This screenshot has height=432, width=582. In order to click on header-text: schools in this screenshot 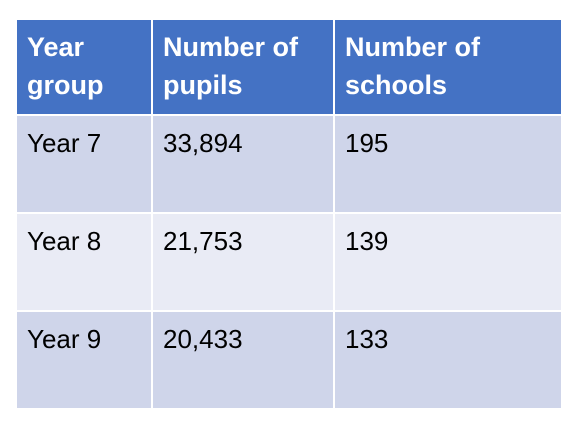, I will do `click(396, 85)`.